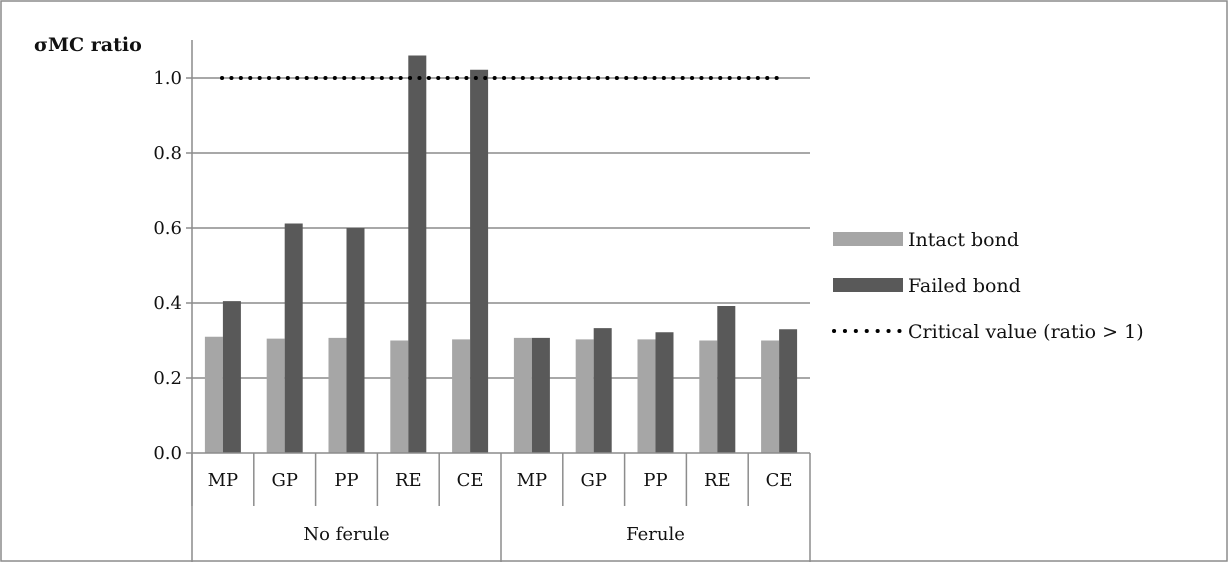 The image size is (1228, 567). What do you see at coordinates (964, 286) in the screenshot?
I see `legend-label: Failed bond` at bounding box center [964, 286].